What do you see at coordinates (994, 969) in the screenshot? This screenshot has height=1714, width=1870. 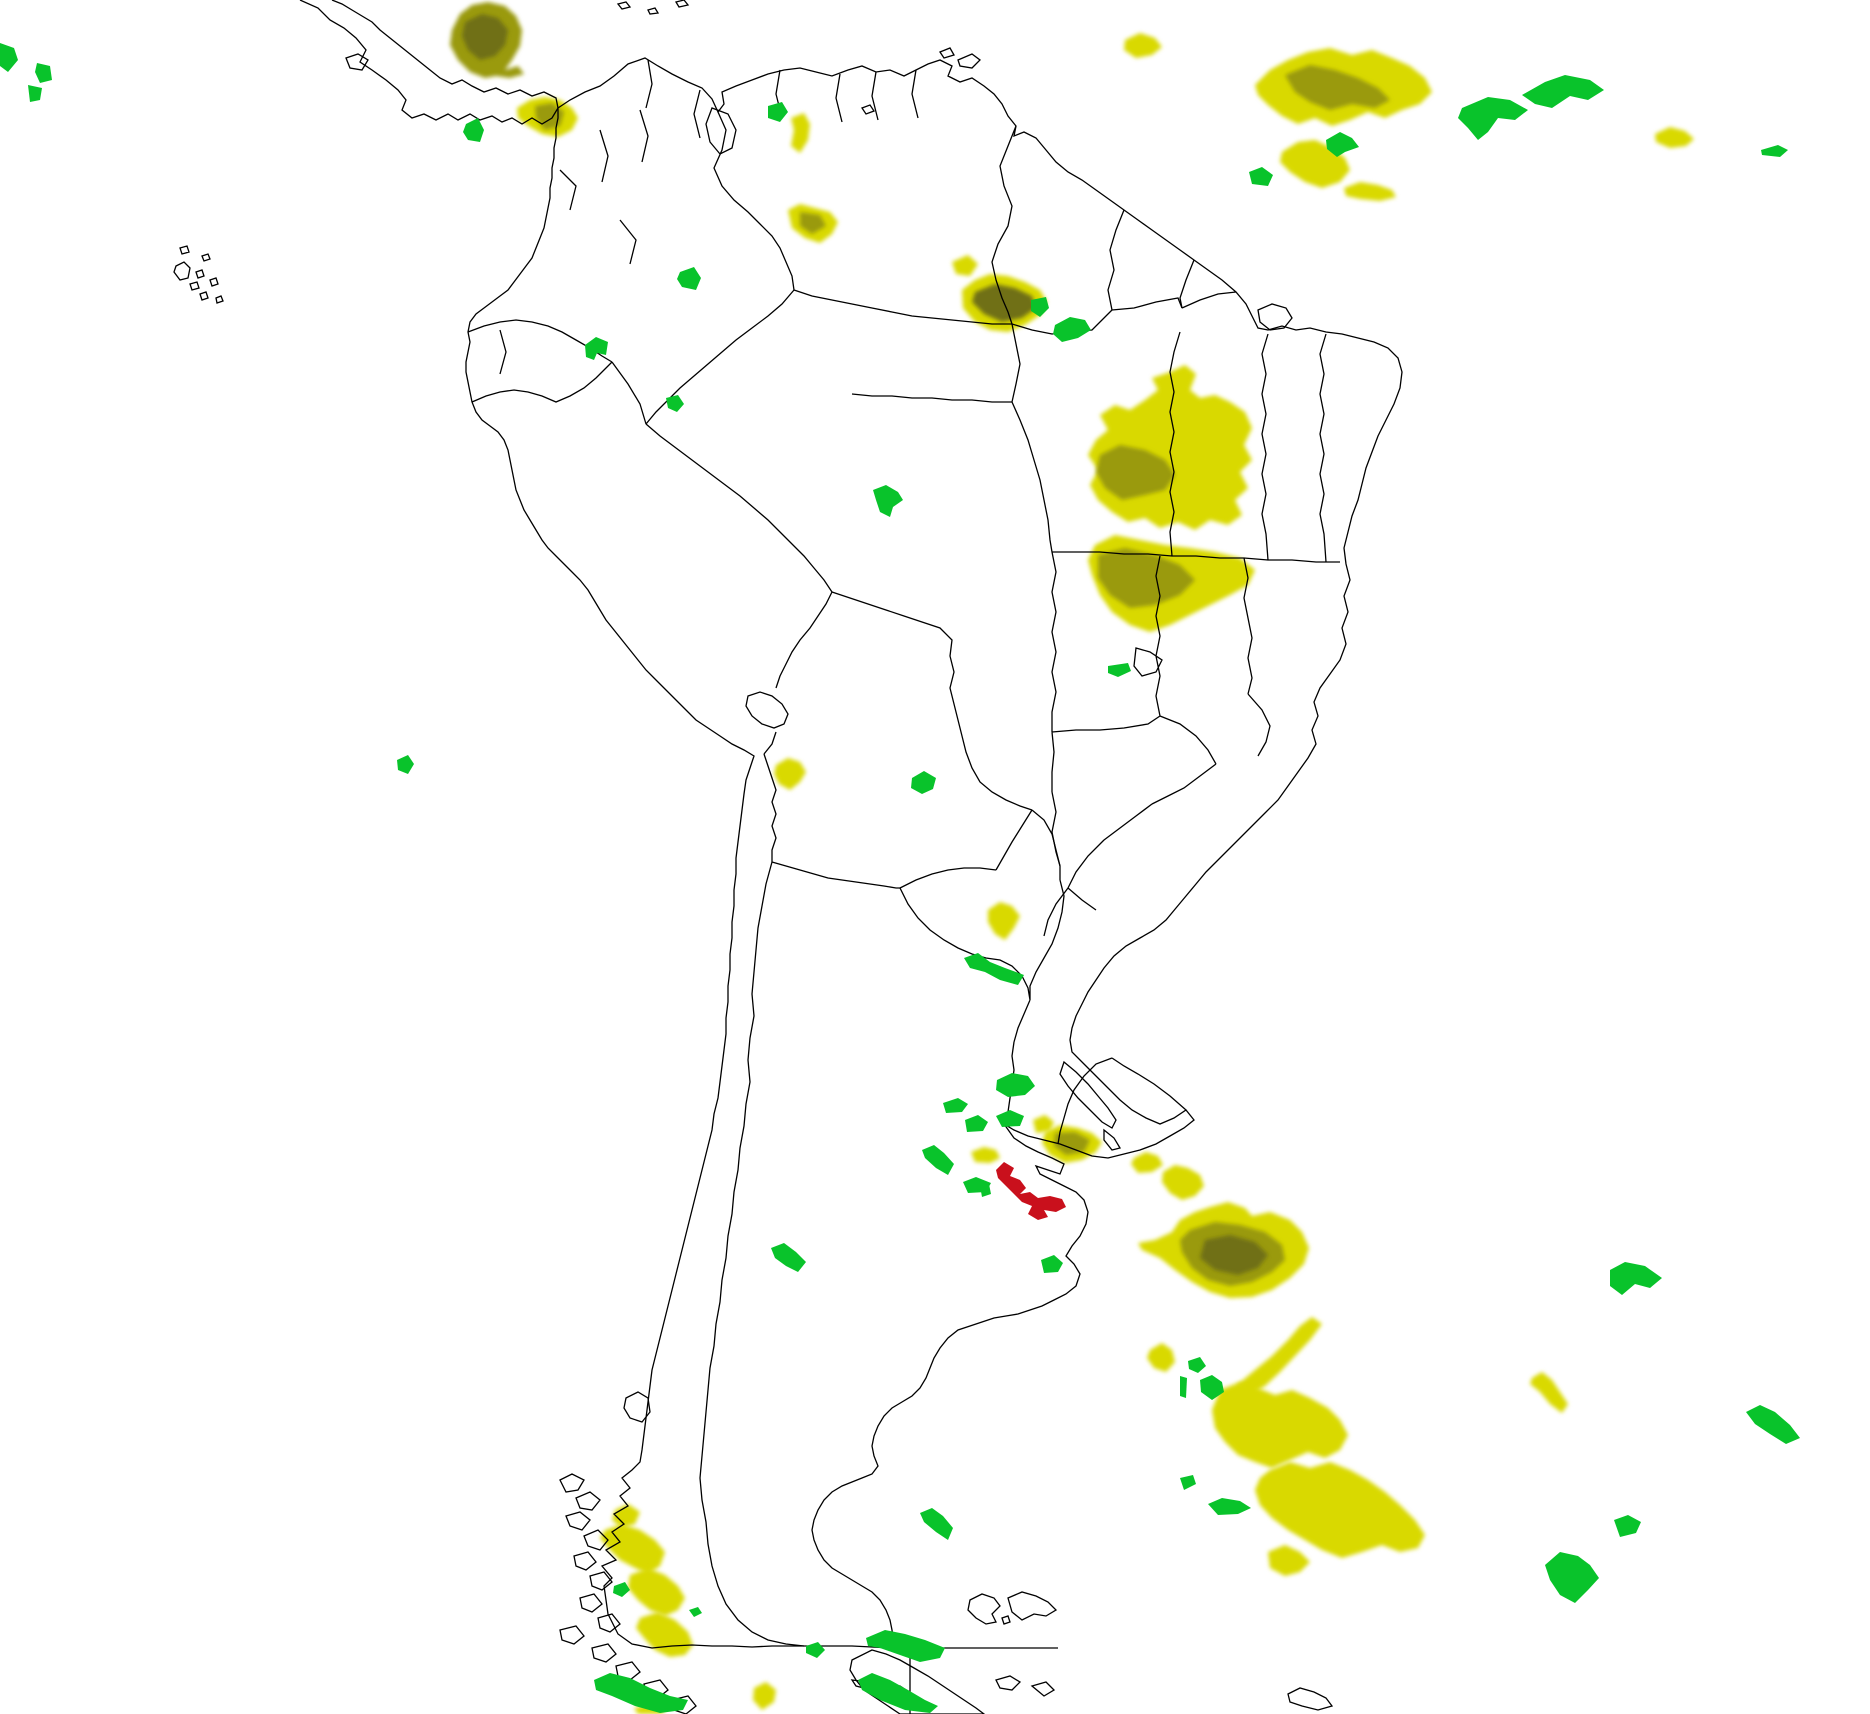 I see `precip-cell-green-nargentina` at bounding box center [994, 969].